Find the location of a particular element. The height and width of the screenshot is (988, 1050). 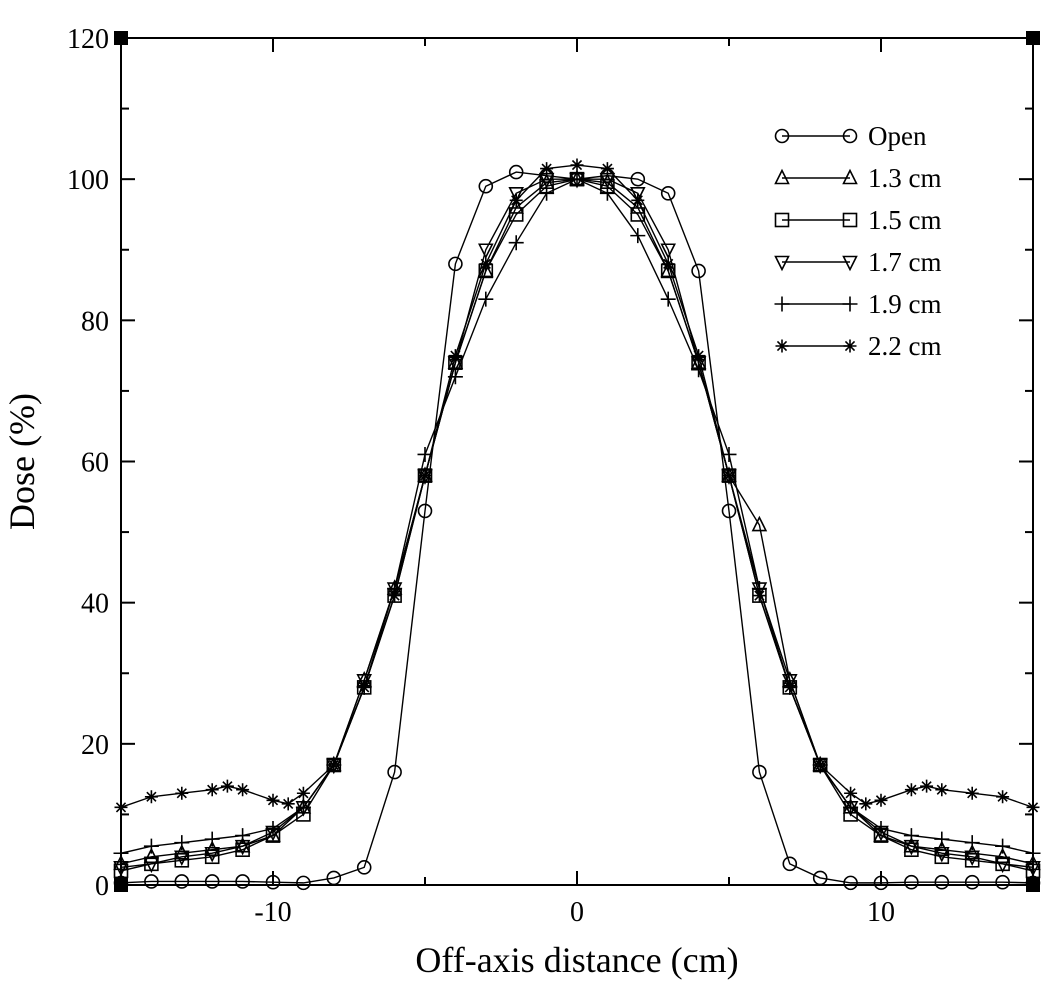

legend-entry: 1.7 cm is located at coordinates (858, 262).